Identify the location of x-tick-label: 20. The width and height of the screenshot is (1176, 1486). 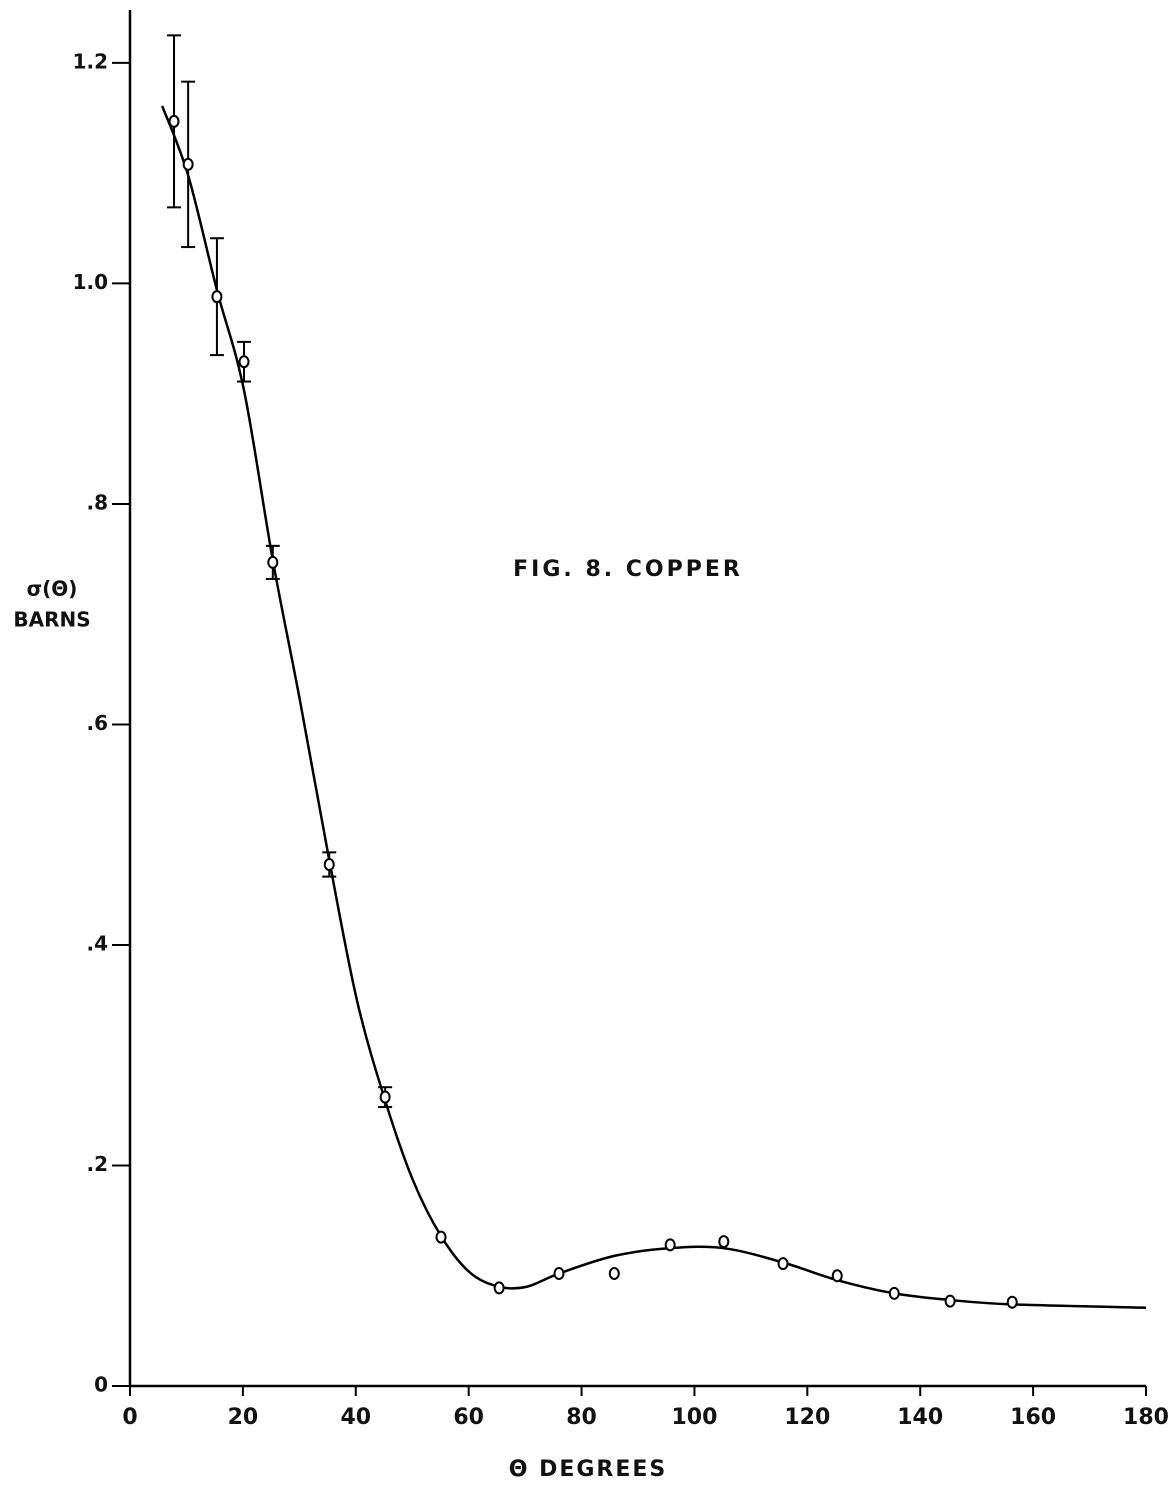
(243, 1417).